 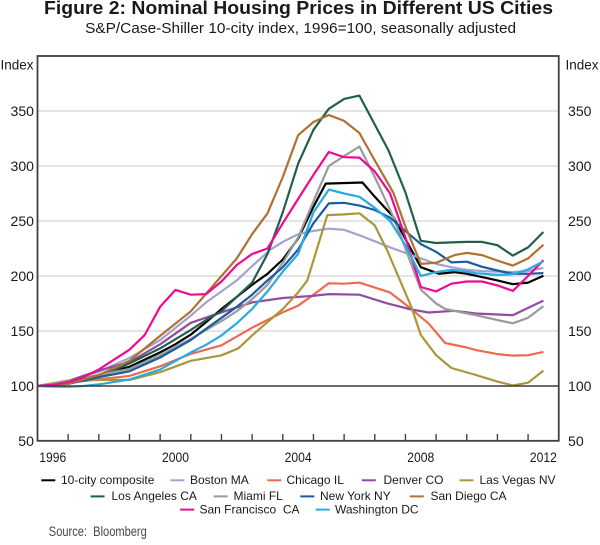 What do you see at coordinates (259, 496) in the screenshot?
I see `svg-text: Miami FL` at bounding box center [259, 496].